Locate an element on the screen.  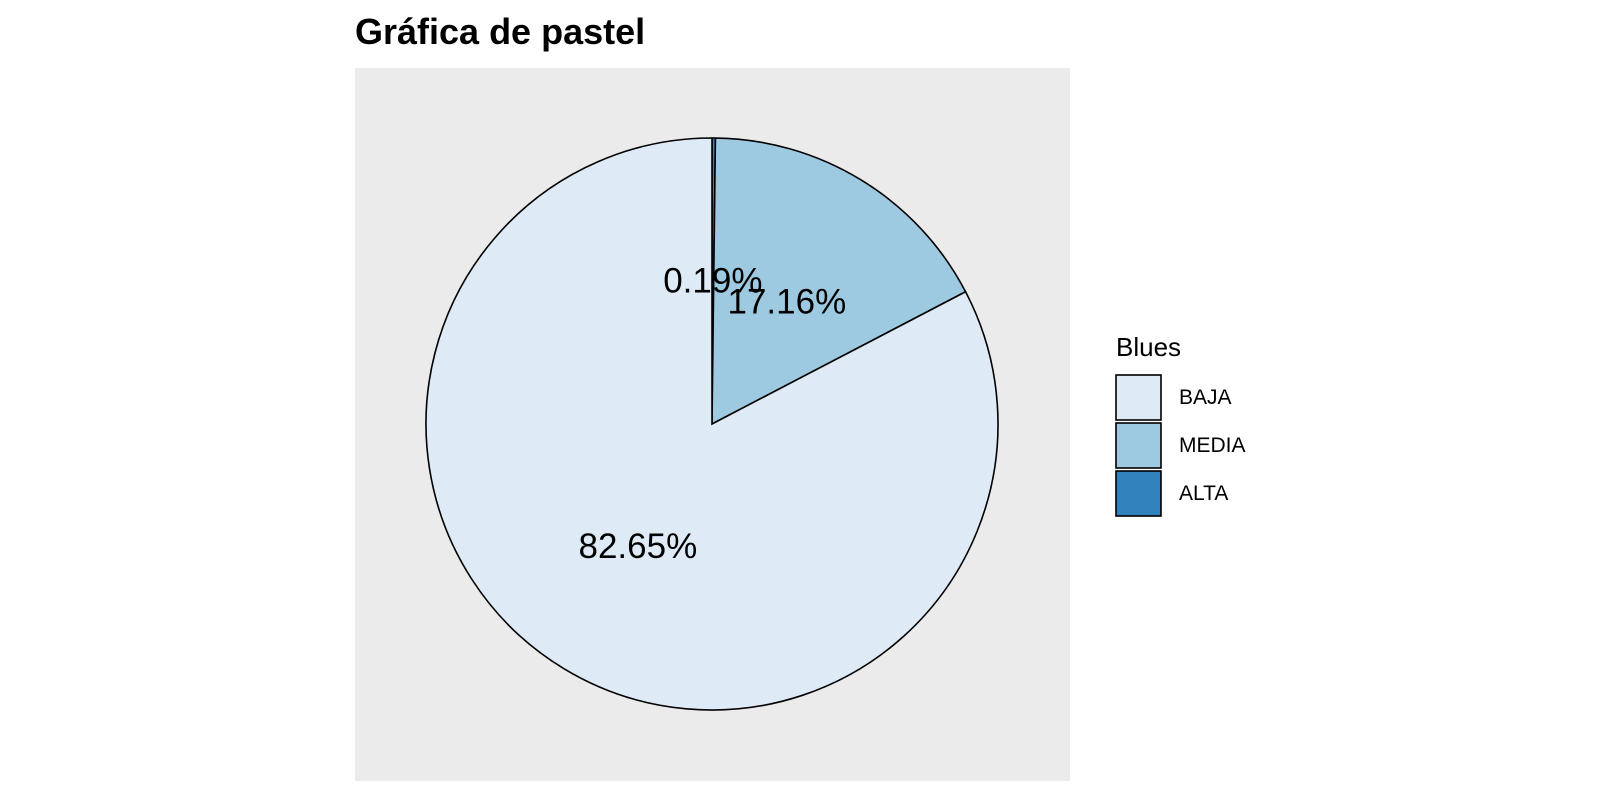
legend-label-media: MEDIA is located at coordinates (1212, 445).